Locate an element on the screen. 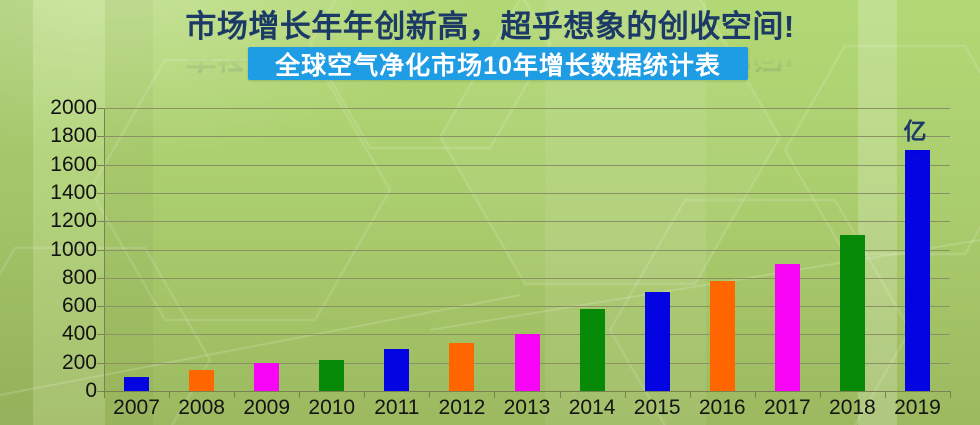  subtitle-banner-label: 全球空气净化市场10年增长数据统计表 is located at coordinates (498, 65).